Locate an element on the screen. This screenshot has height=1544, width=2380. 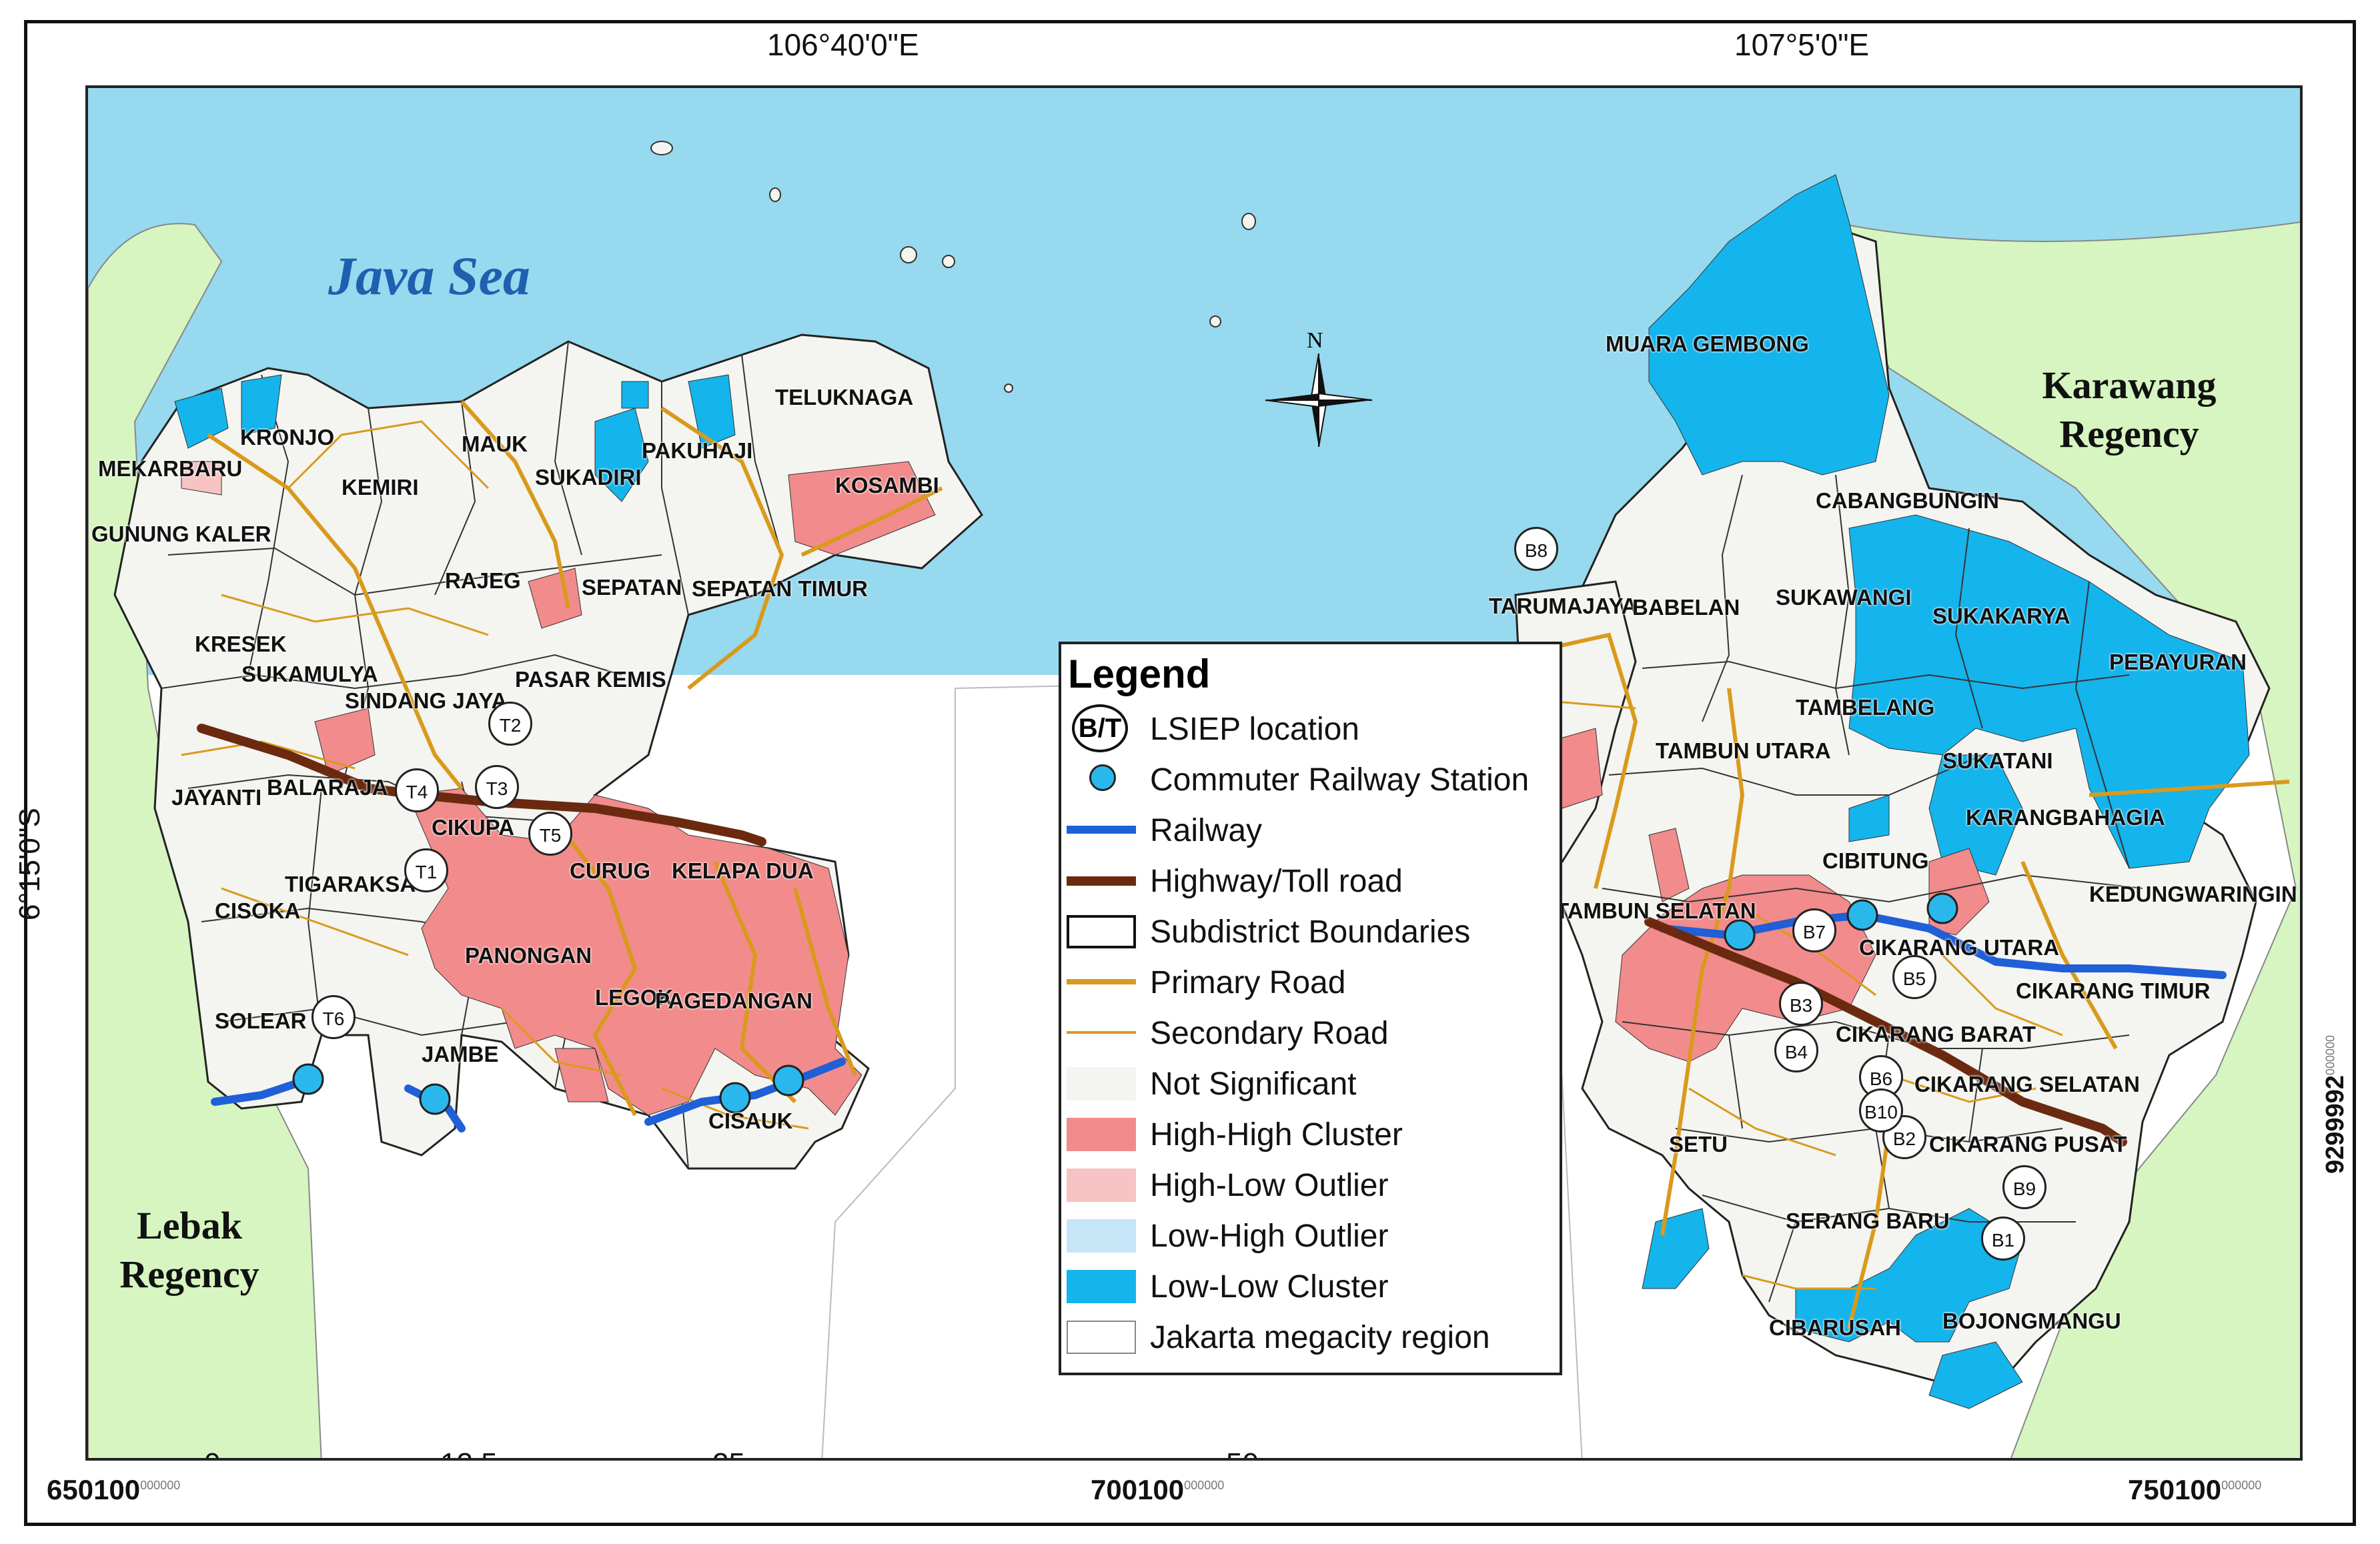
legend-label: Railway is located at coordinates (1206, 831).